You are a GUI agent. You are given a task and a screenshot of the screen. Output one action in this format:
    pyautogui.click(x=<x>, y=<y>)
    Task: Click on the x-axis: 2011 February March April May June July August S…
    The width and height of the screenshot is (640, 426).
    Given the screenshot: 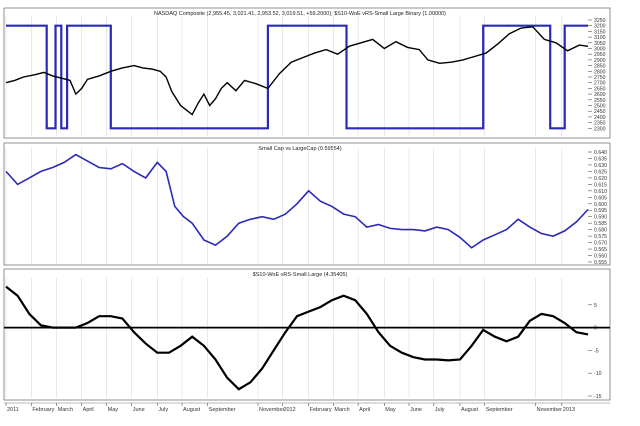 What is the action you would take?
    pyautogui.click(x=307, y=407)
    